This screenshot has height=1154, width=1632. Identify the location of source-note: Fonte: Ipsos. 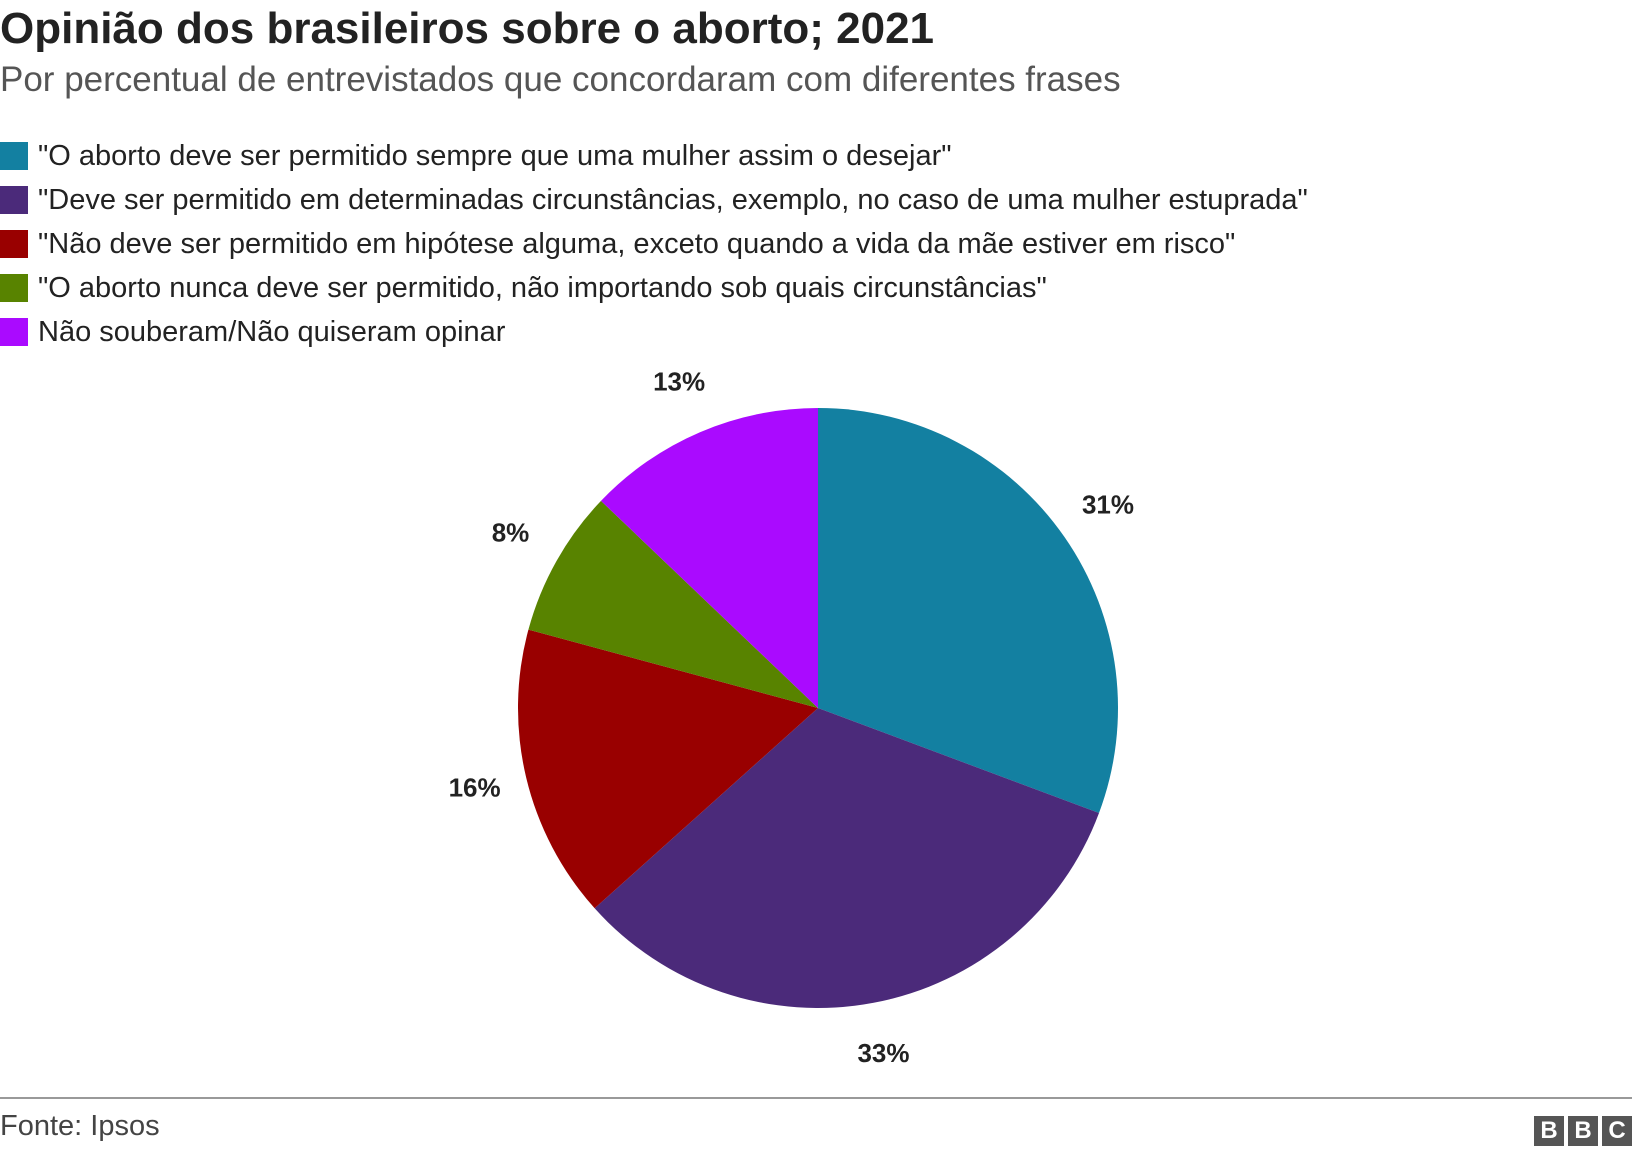
(80, 1126).